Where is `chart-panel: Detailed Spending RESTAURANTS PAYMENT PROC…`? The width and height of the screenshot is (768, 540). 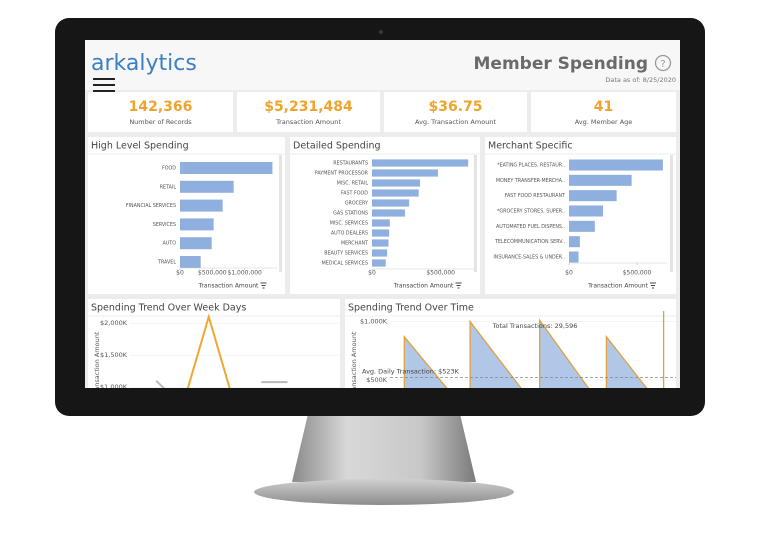 chart-panel: Detailed Spending RESTAURANTS PAYMENT PROC… is located at coordinates (385, 215).